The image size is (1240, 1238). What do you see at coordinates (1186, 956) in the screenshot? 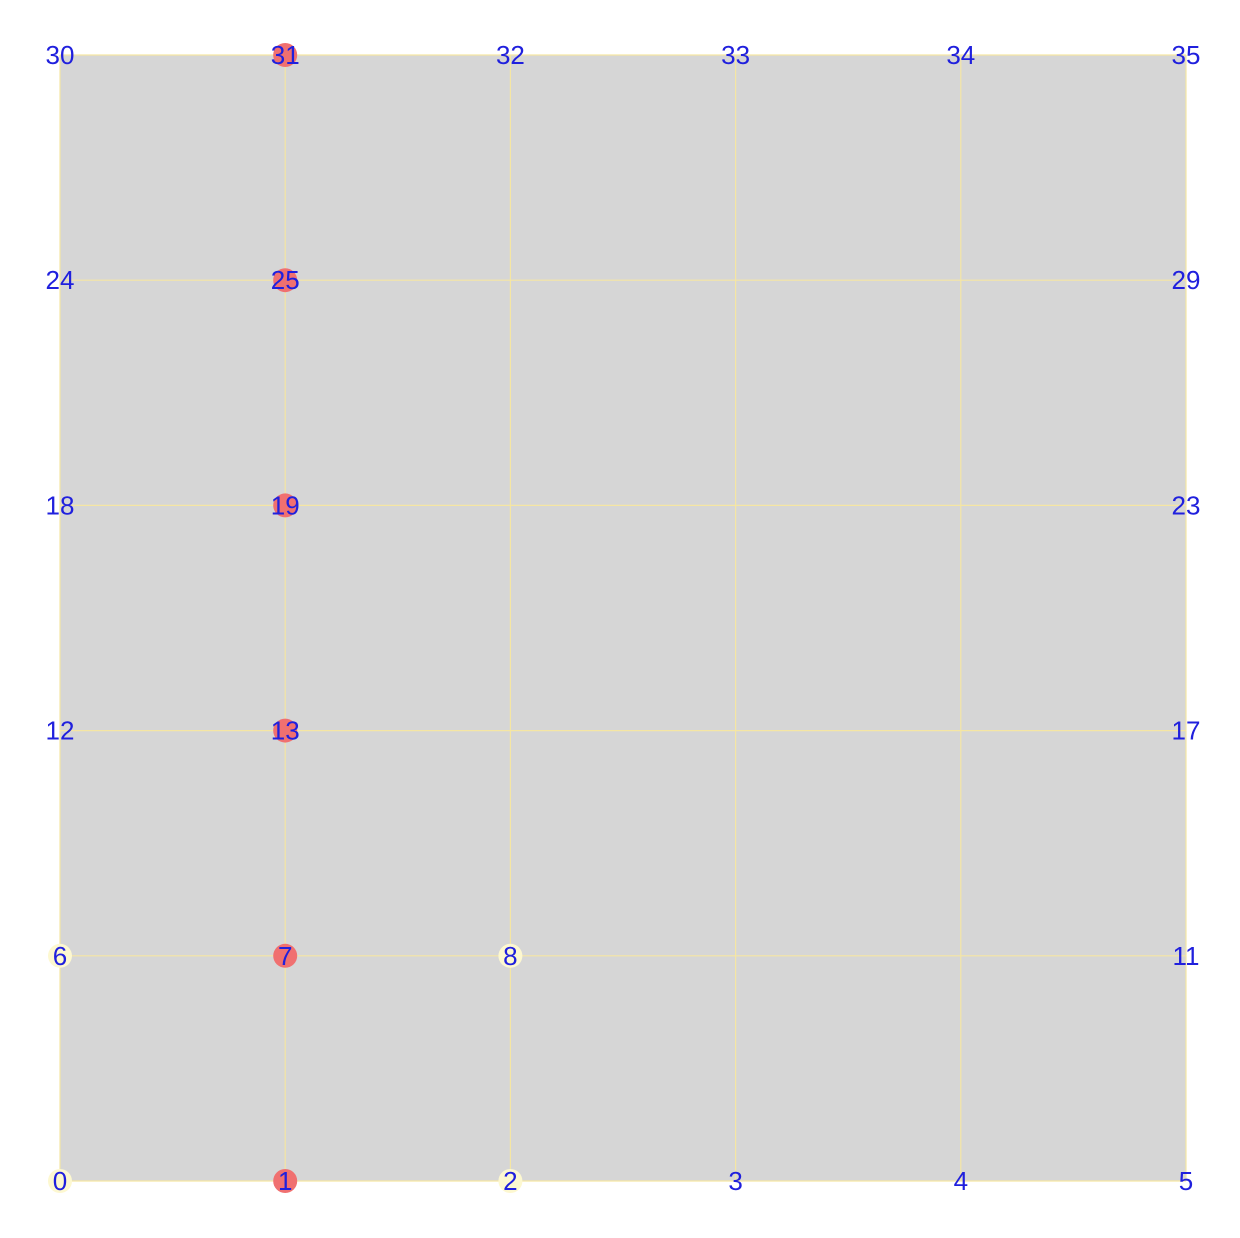
I see `node-label-11: 11` at bounding box center [1186, 956].